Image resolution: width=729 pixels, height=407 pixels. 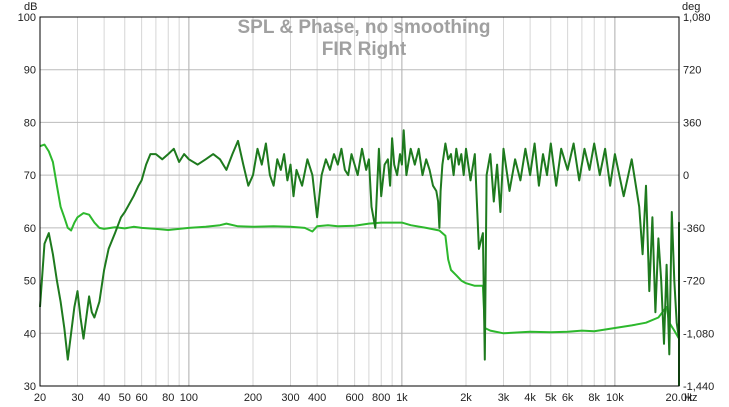 What do you see at coordinates (690, 398) in the screenshot?
I see `x-axis-unit: Hz` at bounding box center [690, 398].